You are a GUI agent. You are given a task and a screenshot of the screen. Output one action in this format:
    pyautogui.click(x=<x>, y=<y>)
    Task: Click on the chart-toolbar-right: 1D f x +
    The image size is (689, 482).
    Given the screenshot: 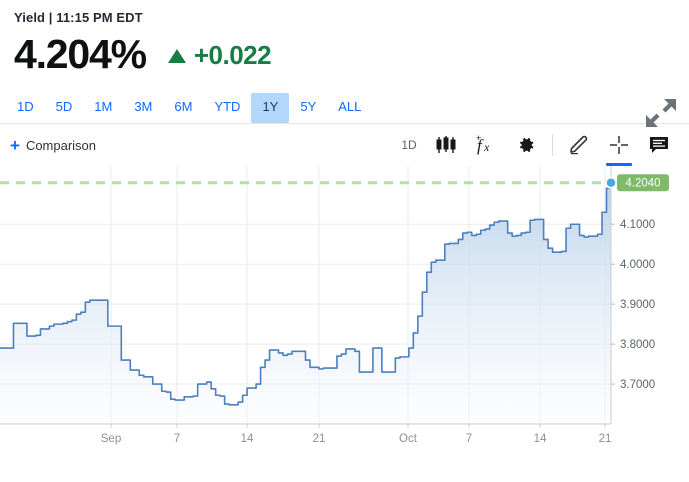 What is the action you would take?
    pyautogui.click(x=535, y=145)
    